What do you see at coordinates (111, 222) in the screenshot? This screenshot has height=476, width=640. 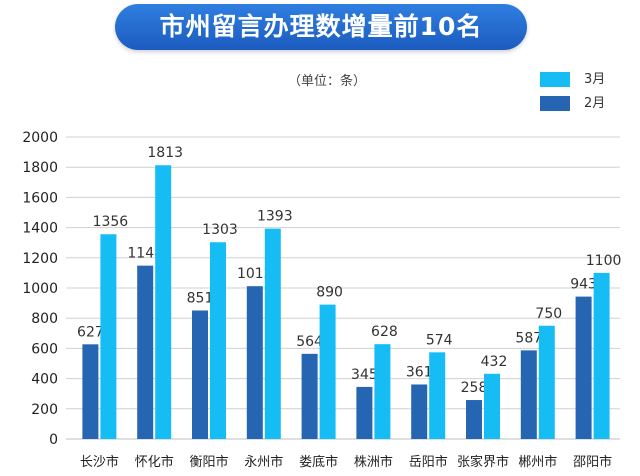 I see `data-label-march: 1356` at bounding box center [111, 222].